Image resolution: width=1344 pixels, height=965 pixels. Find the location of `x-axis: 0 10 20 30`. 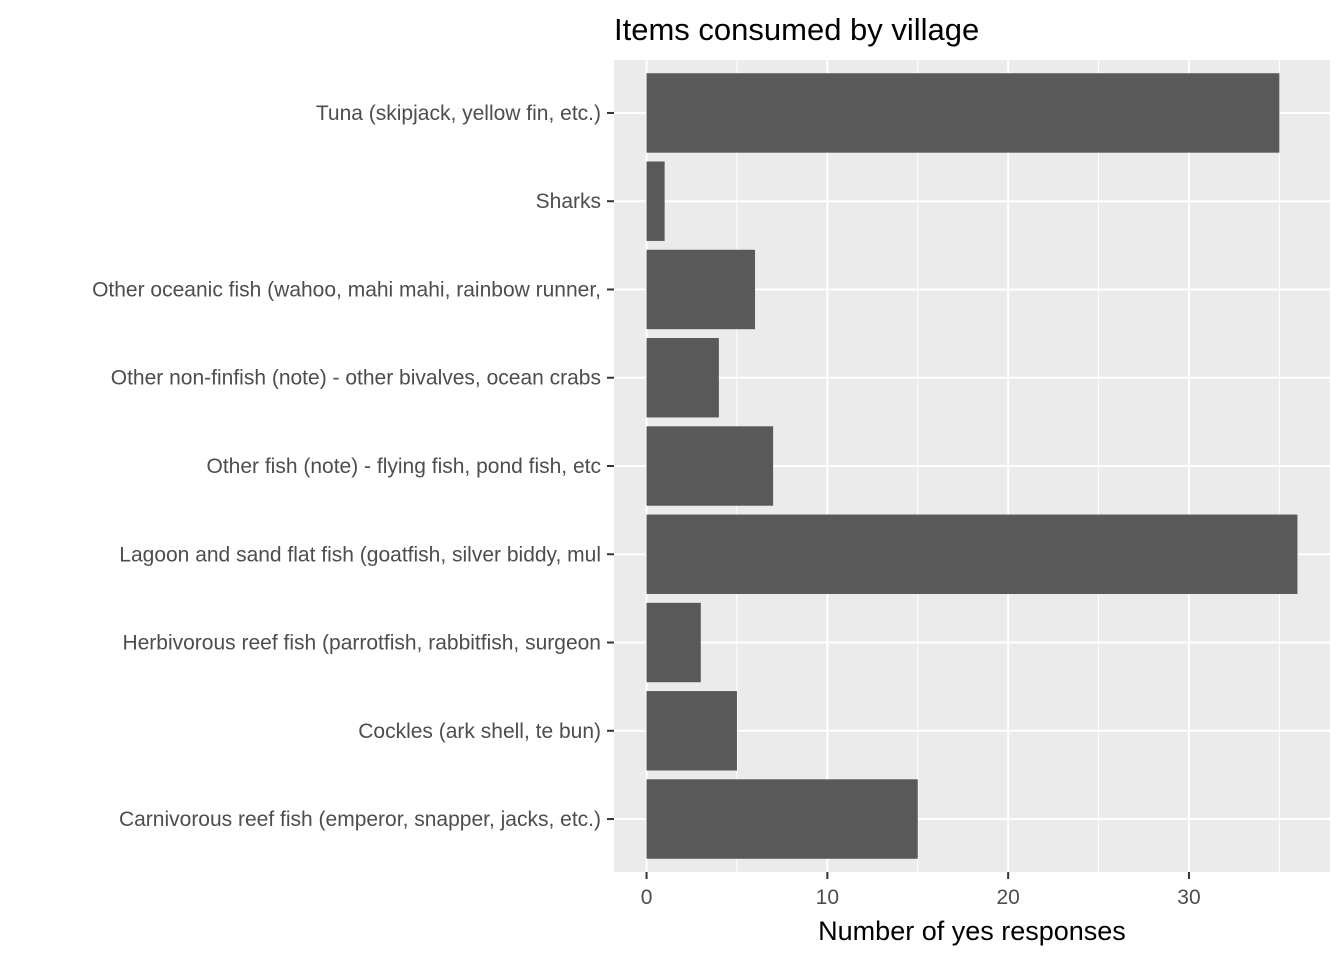

x-axis: 0 10 20 30 is located at coordinates (921, 890).